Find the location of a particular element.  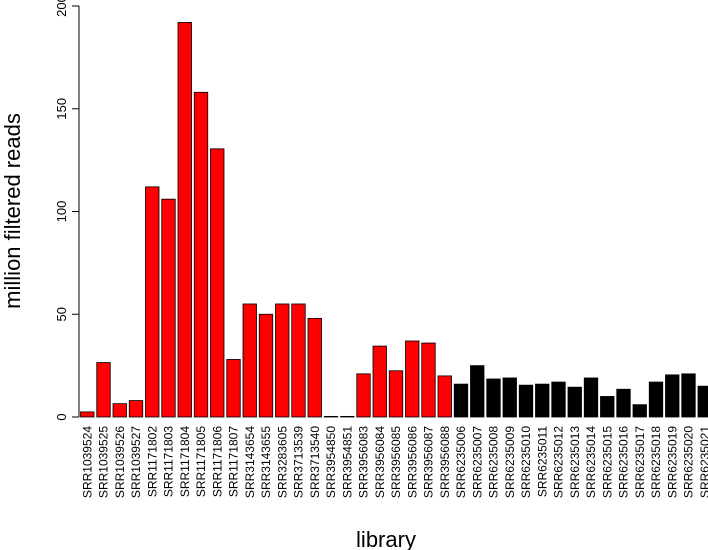

x-tick-label: SRR1039524 is located at coordinates (87, 462).